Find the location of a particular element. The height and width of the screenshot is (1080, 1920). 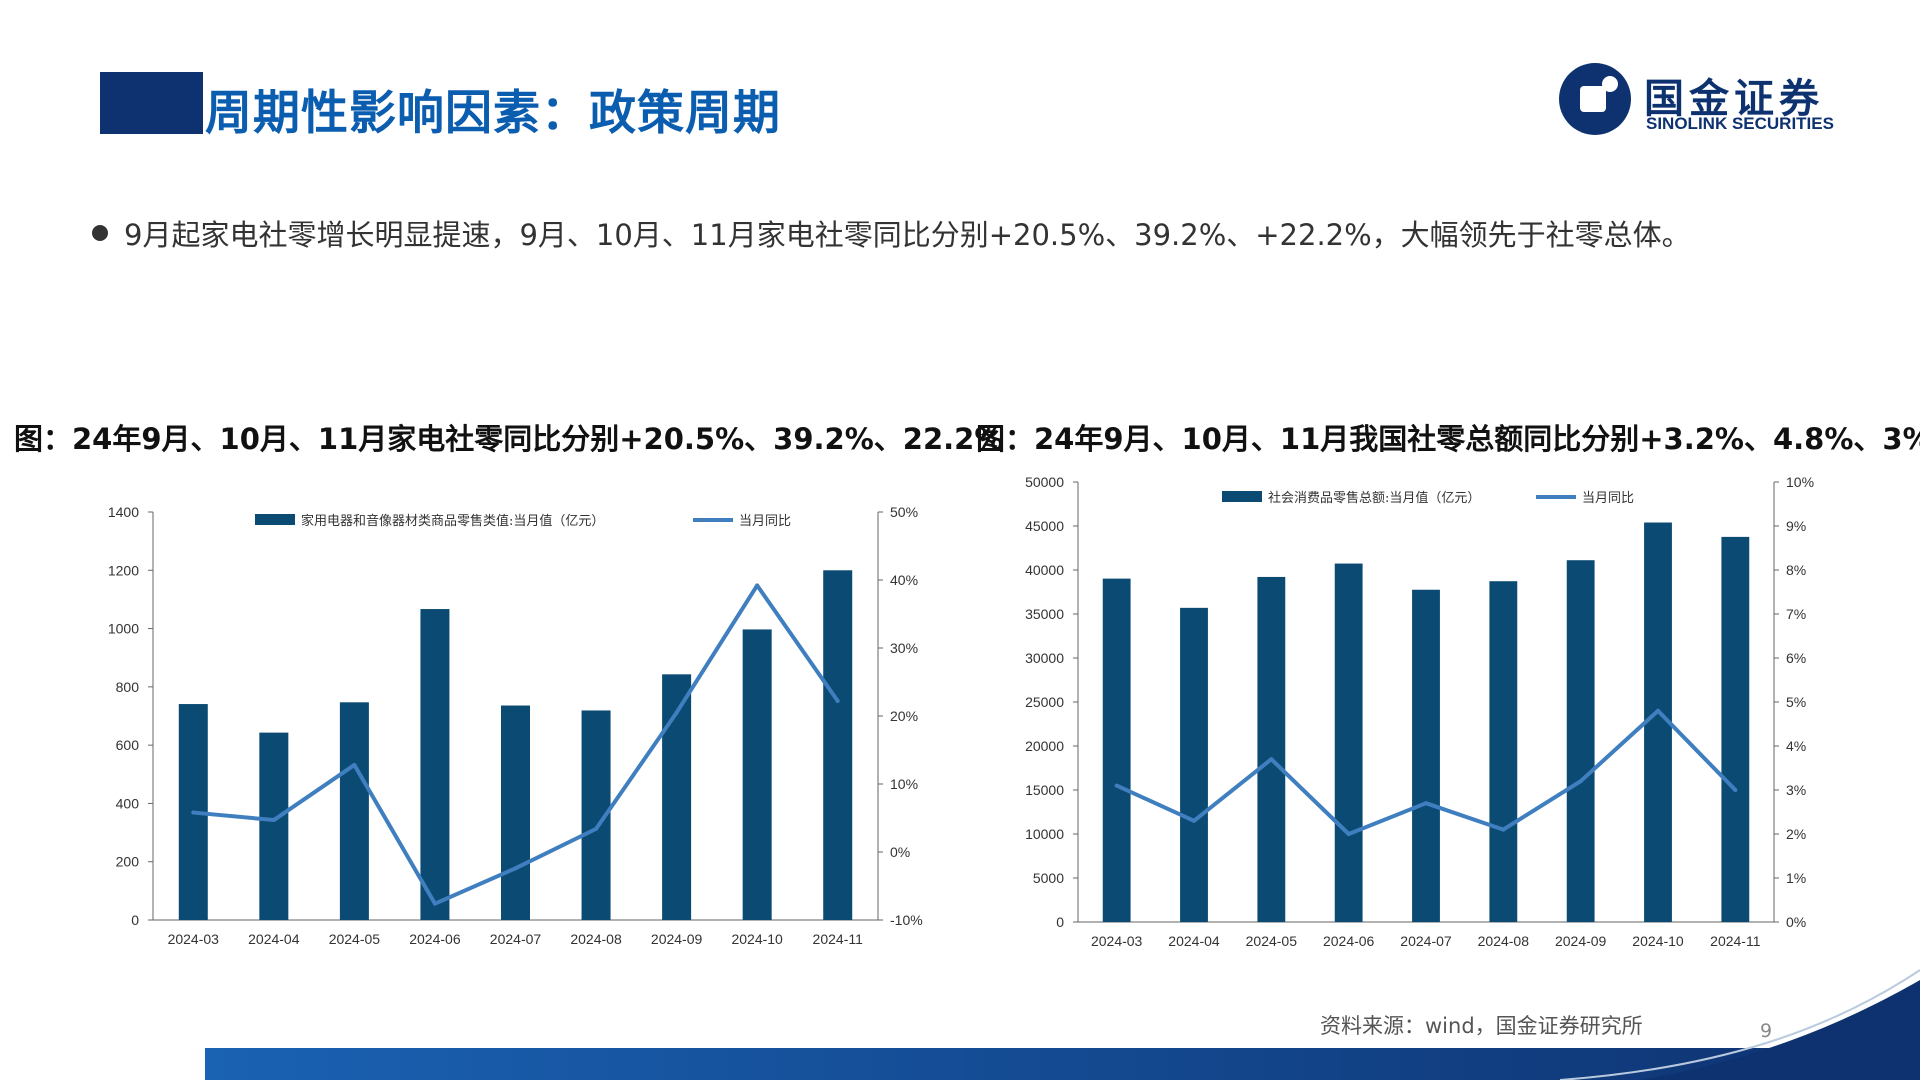

y2-tick-label: 30% is located at coordinates (904, 648).